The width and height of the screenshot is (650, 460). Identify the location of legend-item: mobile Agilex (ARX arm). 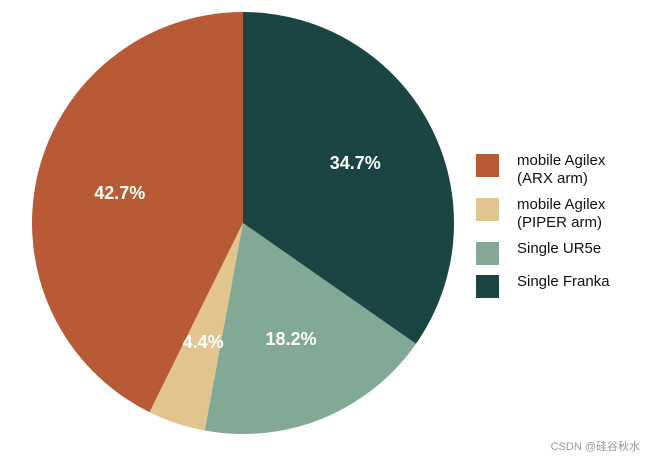
(543, 170).